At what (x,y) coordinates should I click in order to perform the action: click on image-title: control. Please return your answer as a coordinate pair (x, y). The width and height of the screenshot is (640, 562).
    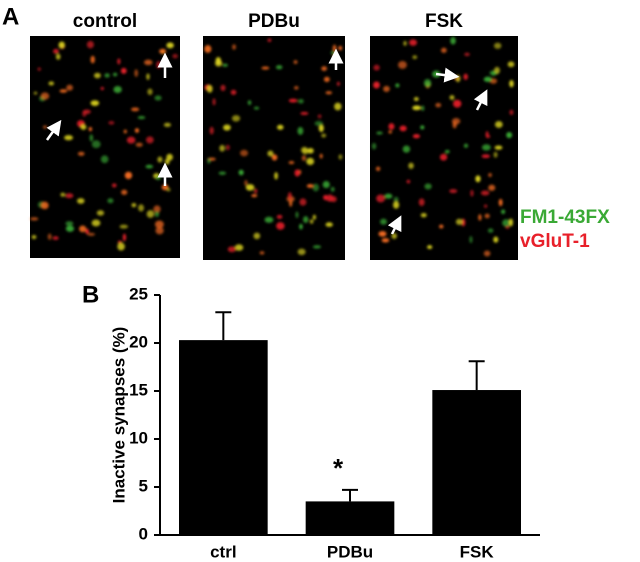
    Looking at the image, I should click on (105, 21).